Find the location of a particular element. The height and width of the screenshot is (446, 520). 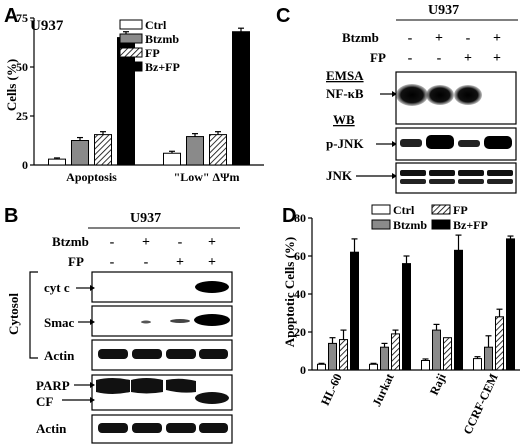

y-tick-label: 50 is located at coordinates (22, 67).